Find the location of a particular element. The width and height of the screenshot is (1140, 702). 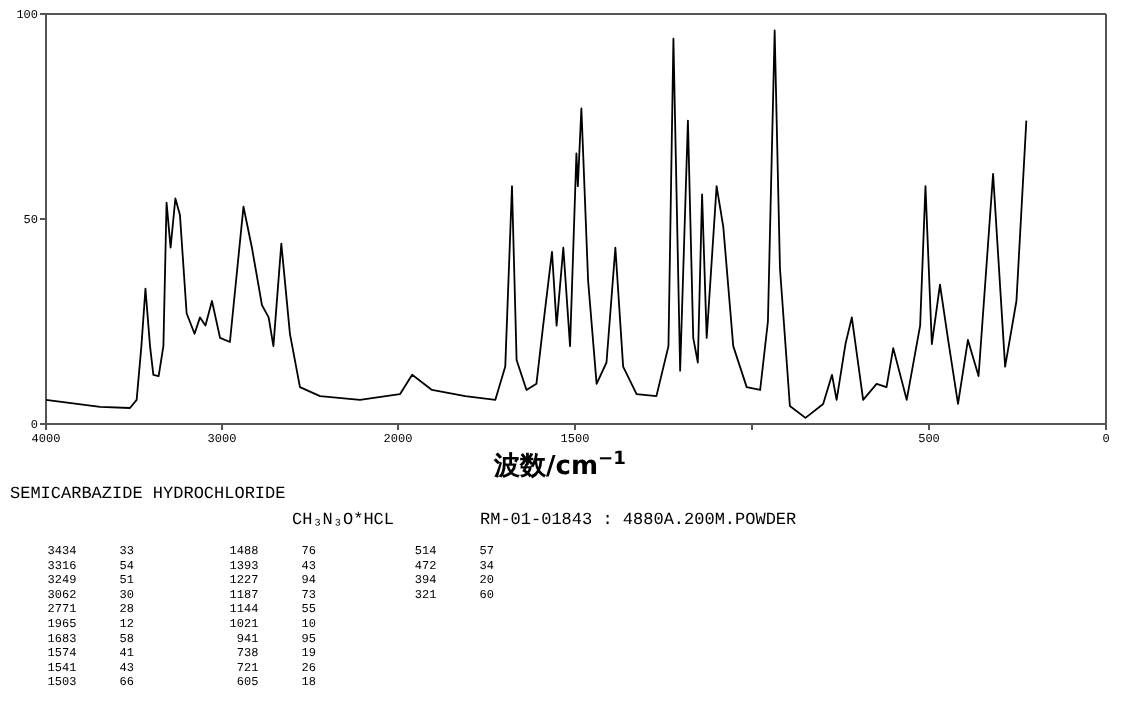

text: RM-01-01843 : 4880A.200M.POWDER is located at coordinates (638, 520).